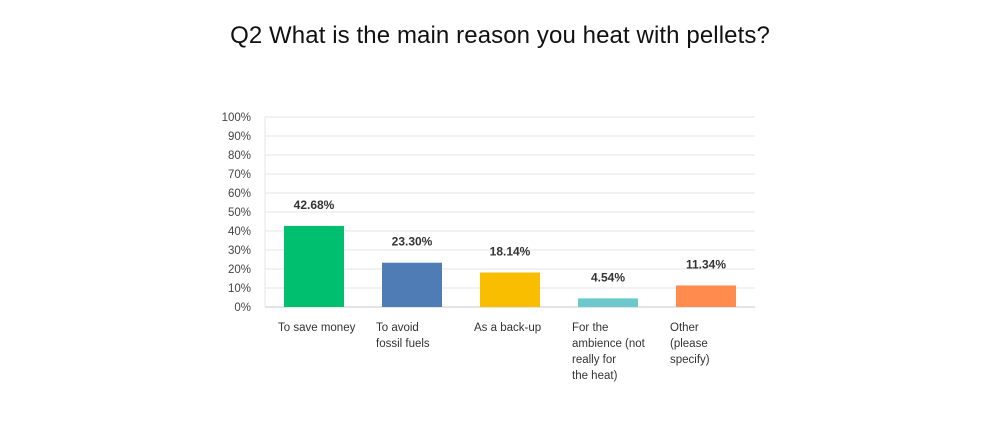 This screenshot has width=1000, height=422. What do you see at coordinates (403, 336) in the screenshot?
I see `category-label: To avoid fossil fuels` at bounding box center [403, 336].